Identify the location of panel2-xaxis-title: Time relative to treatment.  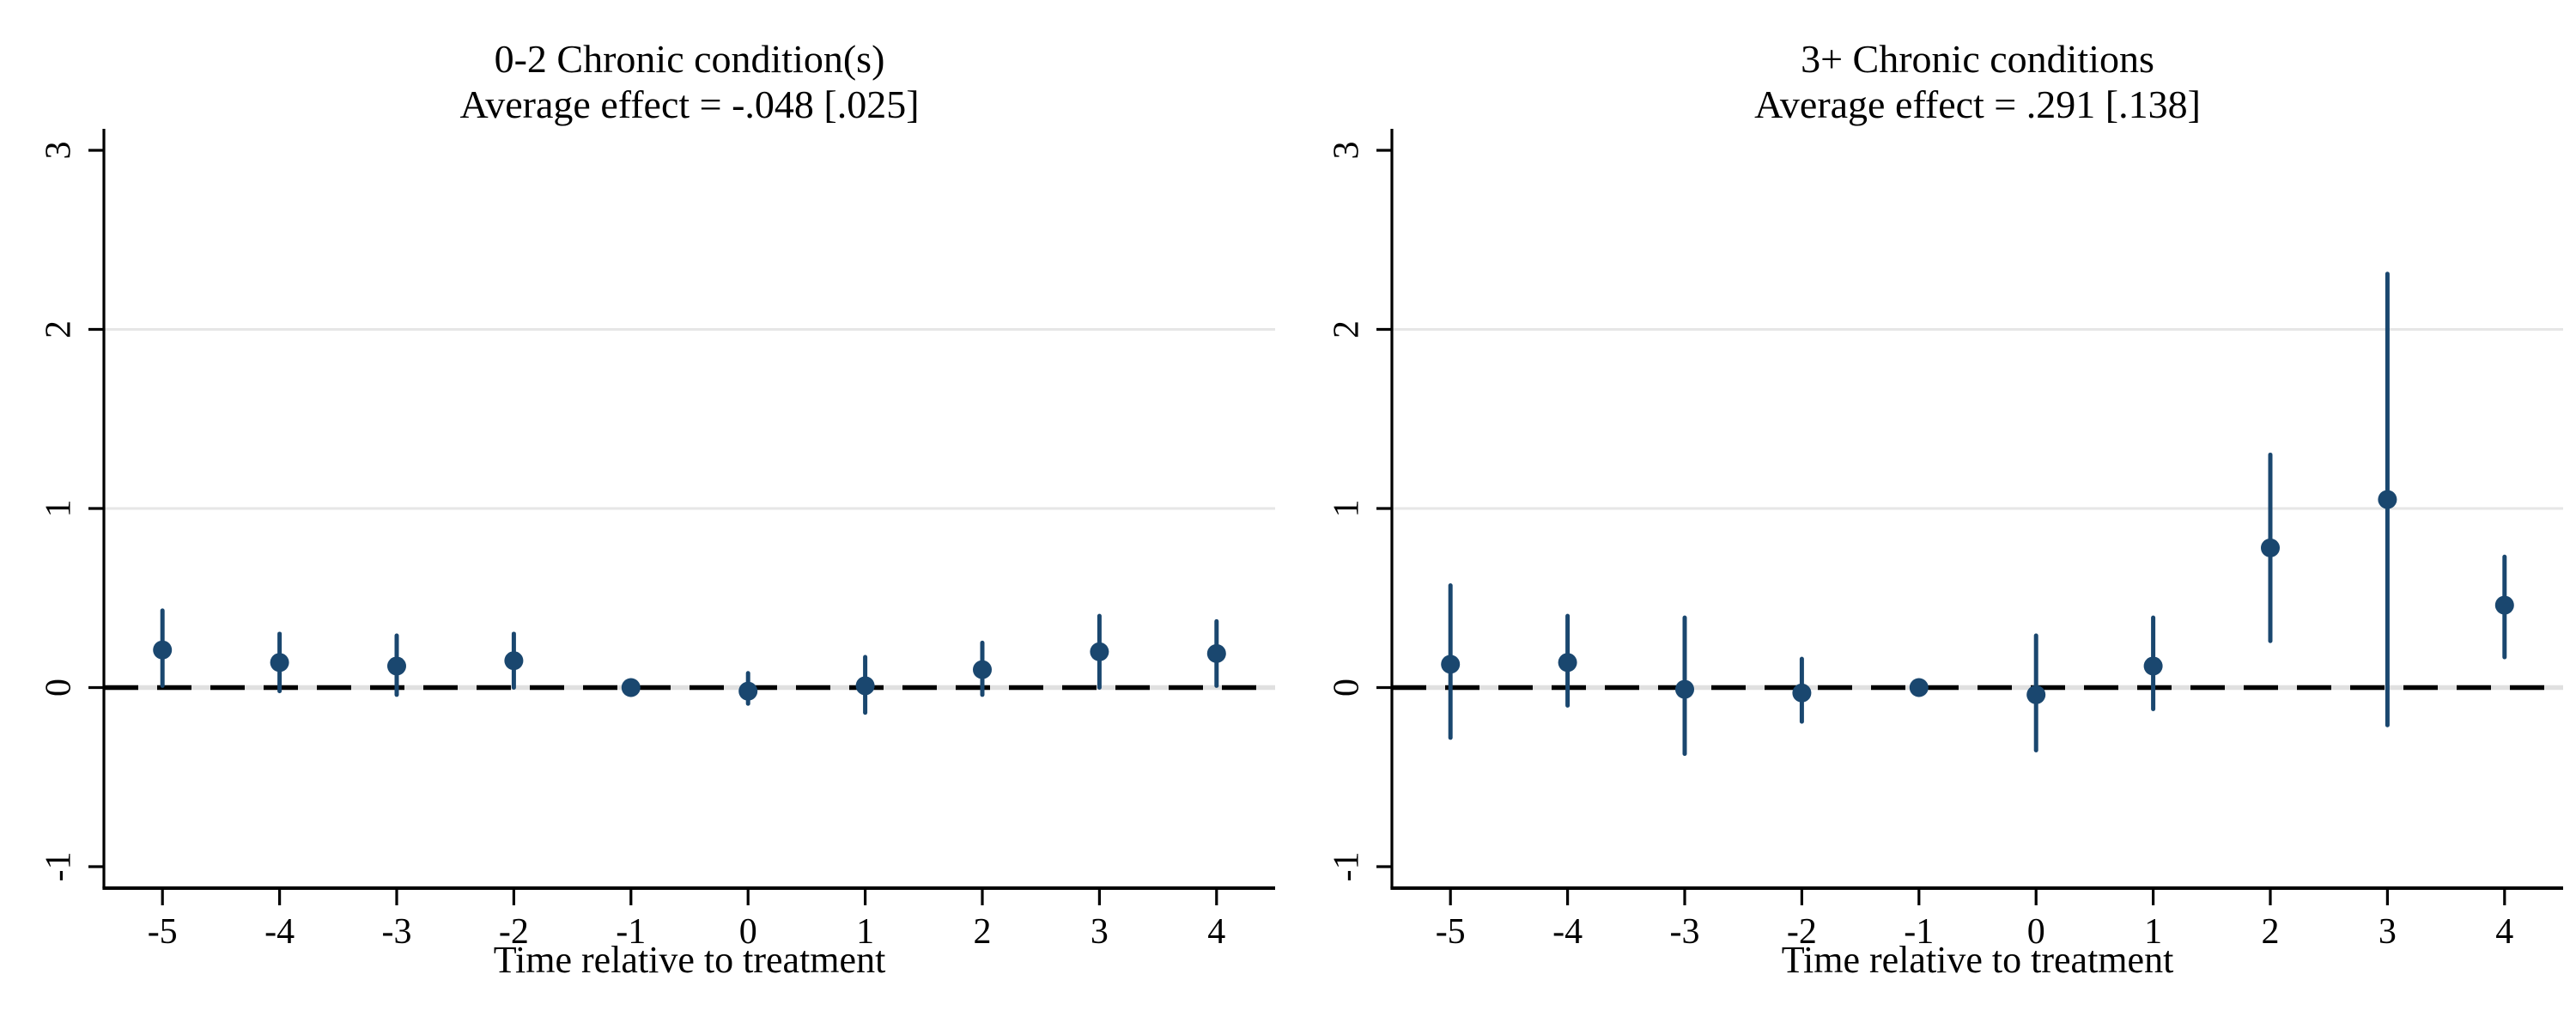
(1978, 960).